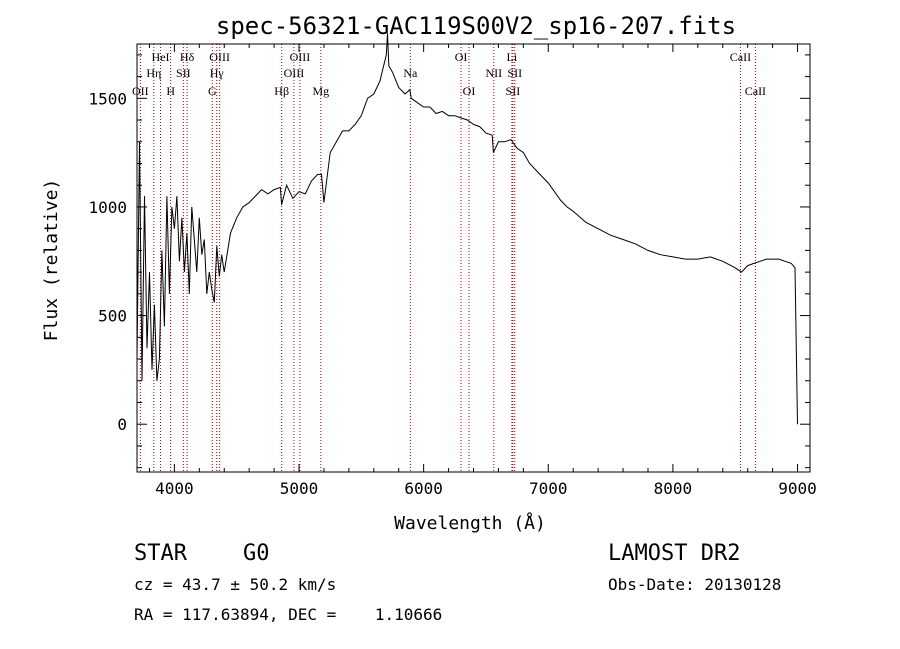 The image size is (900, 649). Describe the element at coordinates (153, 73) in the screenshot. I see `line-marker-label: Hη` at that location.